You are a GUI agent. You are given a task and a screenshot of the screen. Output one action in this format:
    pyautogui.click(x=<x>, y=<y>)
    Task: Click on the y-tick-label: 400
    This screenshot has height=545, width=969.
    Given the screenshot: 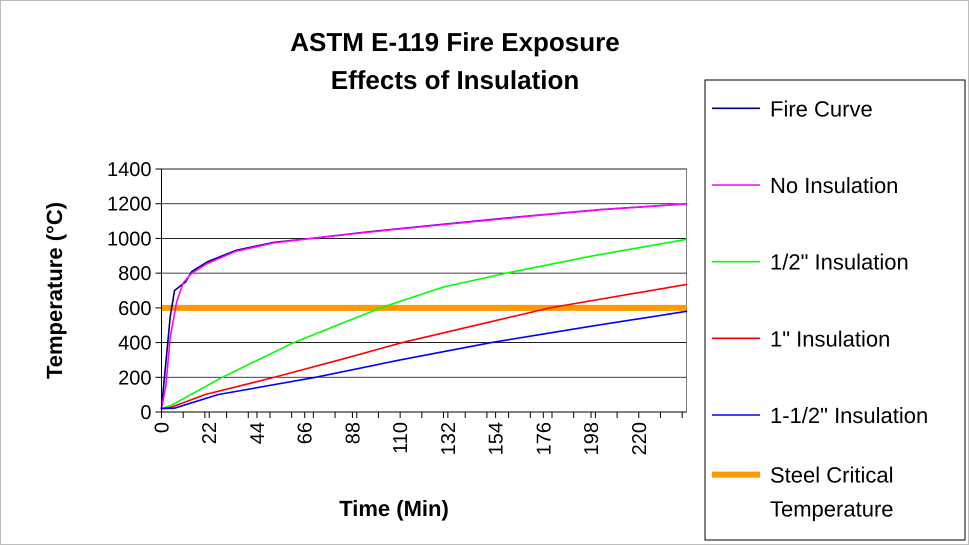 What is the action you would take?
    pyautogui.click(x=135, y=343)
    